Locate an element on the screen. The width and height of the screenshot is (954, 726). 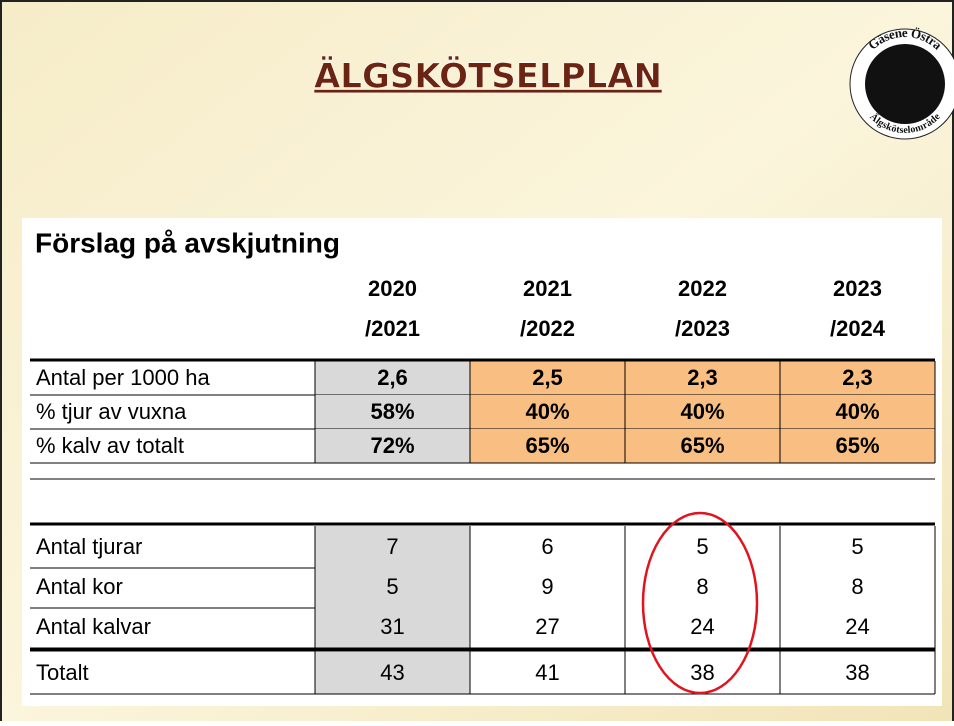
row-label: Antal kor is located at coordinates (79, 586).